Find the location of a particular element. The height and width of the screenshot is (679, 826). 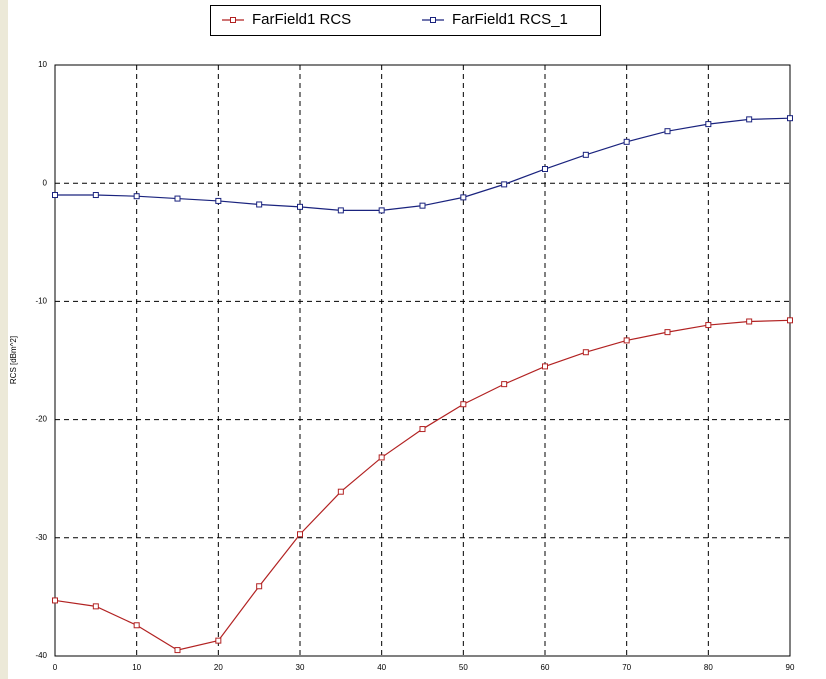

x-tick-label: 90 is located at coordinates (790, 667).